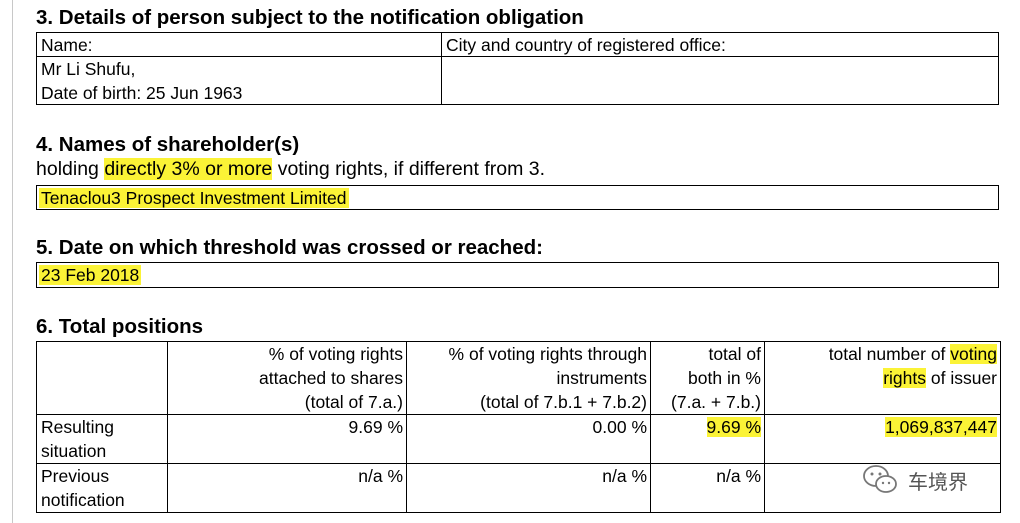 This screenshot has height=523, width=1020. What do you see at coordinates (882, 378) in the screenshot?
I see `header-total-voting-rights: total number of voting rights of issuer` at bounding box center [882, 378].